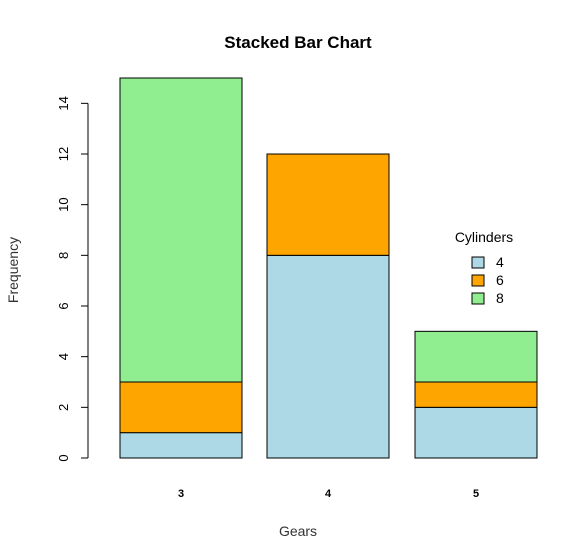 This screenshot has width=561, height=560. I want to click on x-axis-tick-labels: 3 4 5, so click(328, 494).